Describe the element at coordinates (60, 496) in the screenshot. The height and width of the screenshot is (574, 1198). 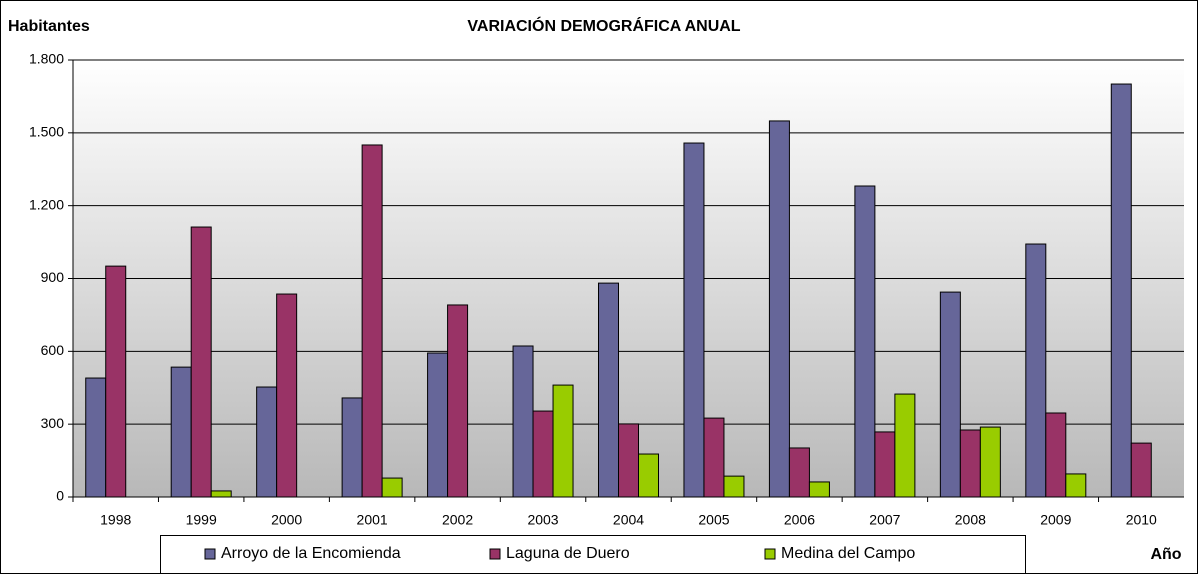
I see `y-tick-label: 0` at that location.